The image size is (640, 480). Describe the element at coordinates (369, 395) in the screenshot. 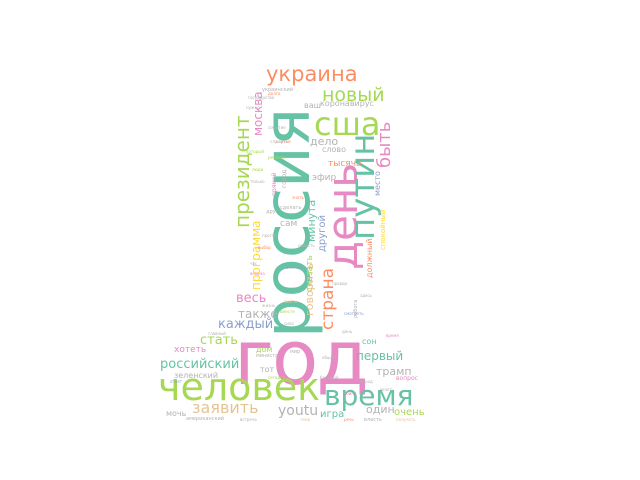

I see `word-vremya: время` at that location.